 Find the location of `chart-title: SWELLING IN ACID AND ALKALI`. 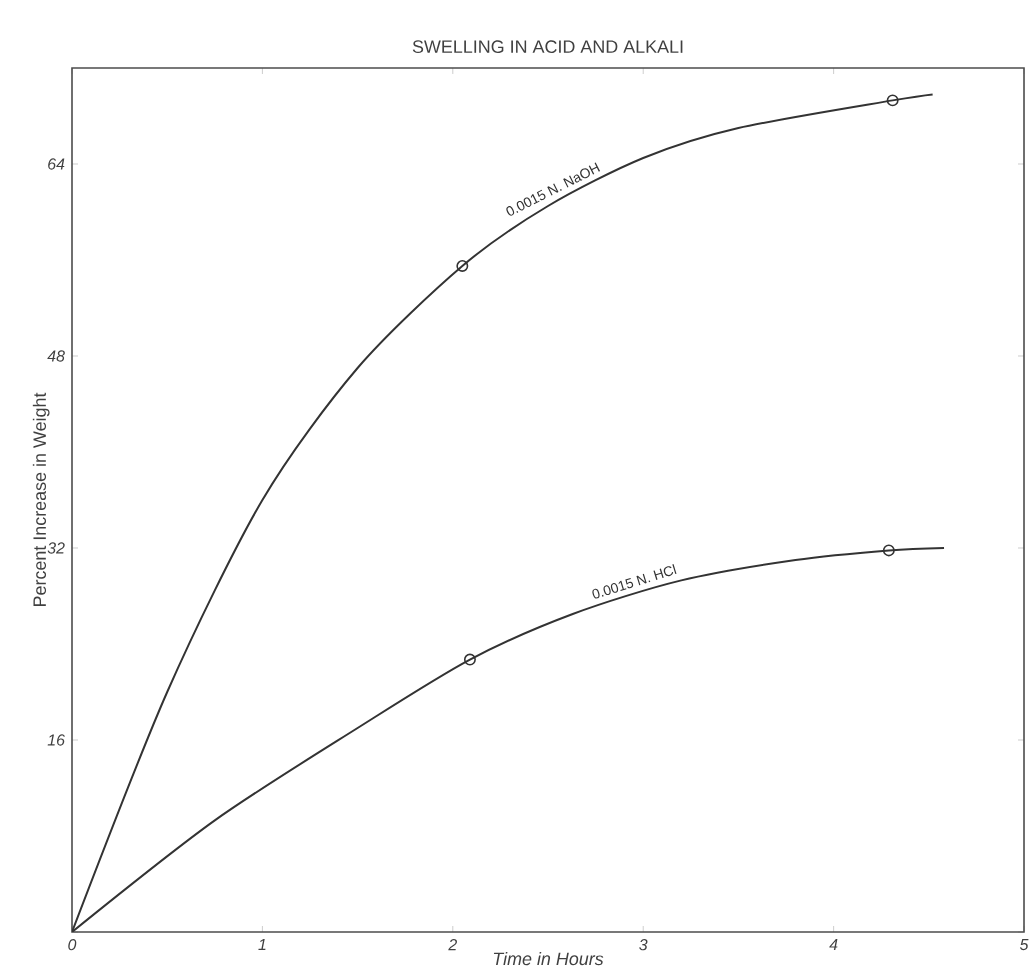

chart-title: SWELLING IN ACID AND ALKALI is located at coordinates (547, 47).